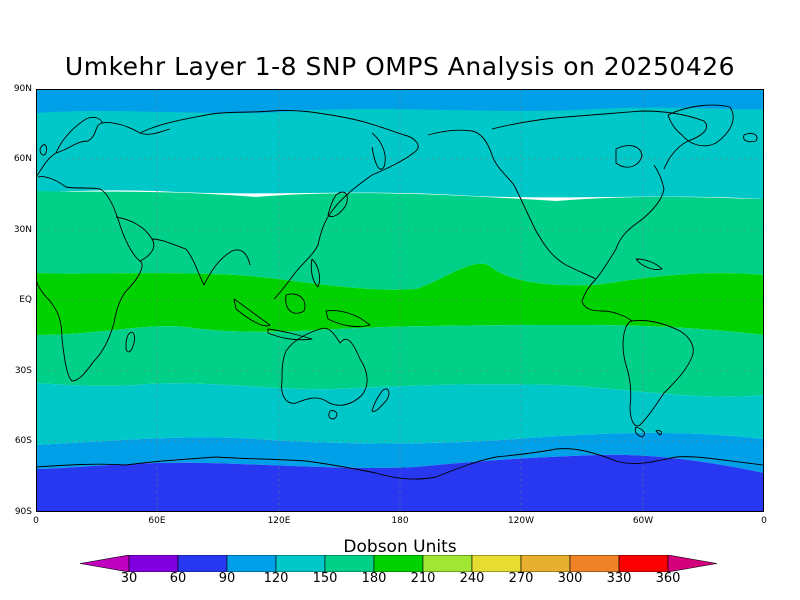 Image resolution: width=800 pixels, height=600 pixels. I want to click on lat-label: 60S, so click(23, 441).